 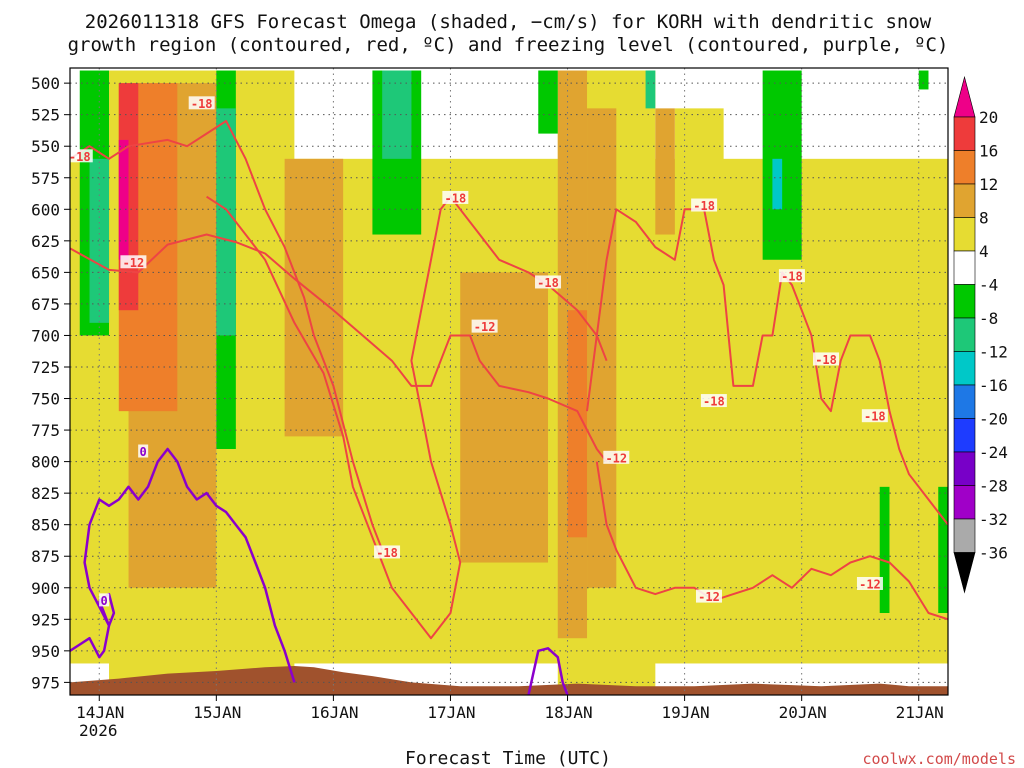 I want to click on colorbar-bottom-arrow, so click(x=964, y=573).